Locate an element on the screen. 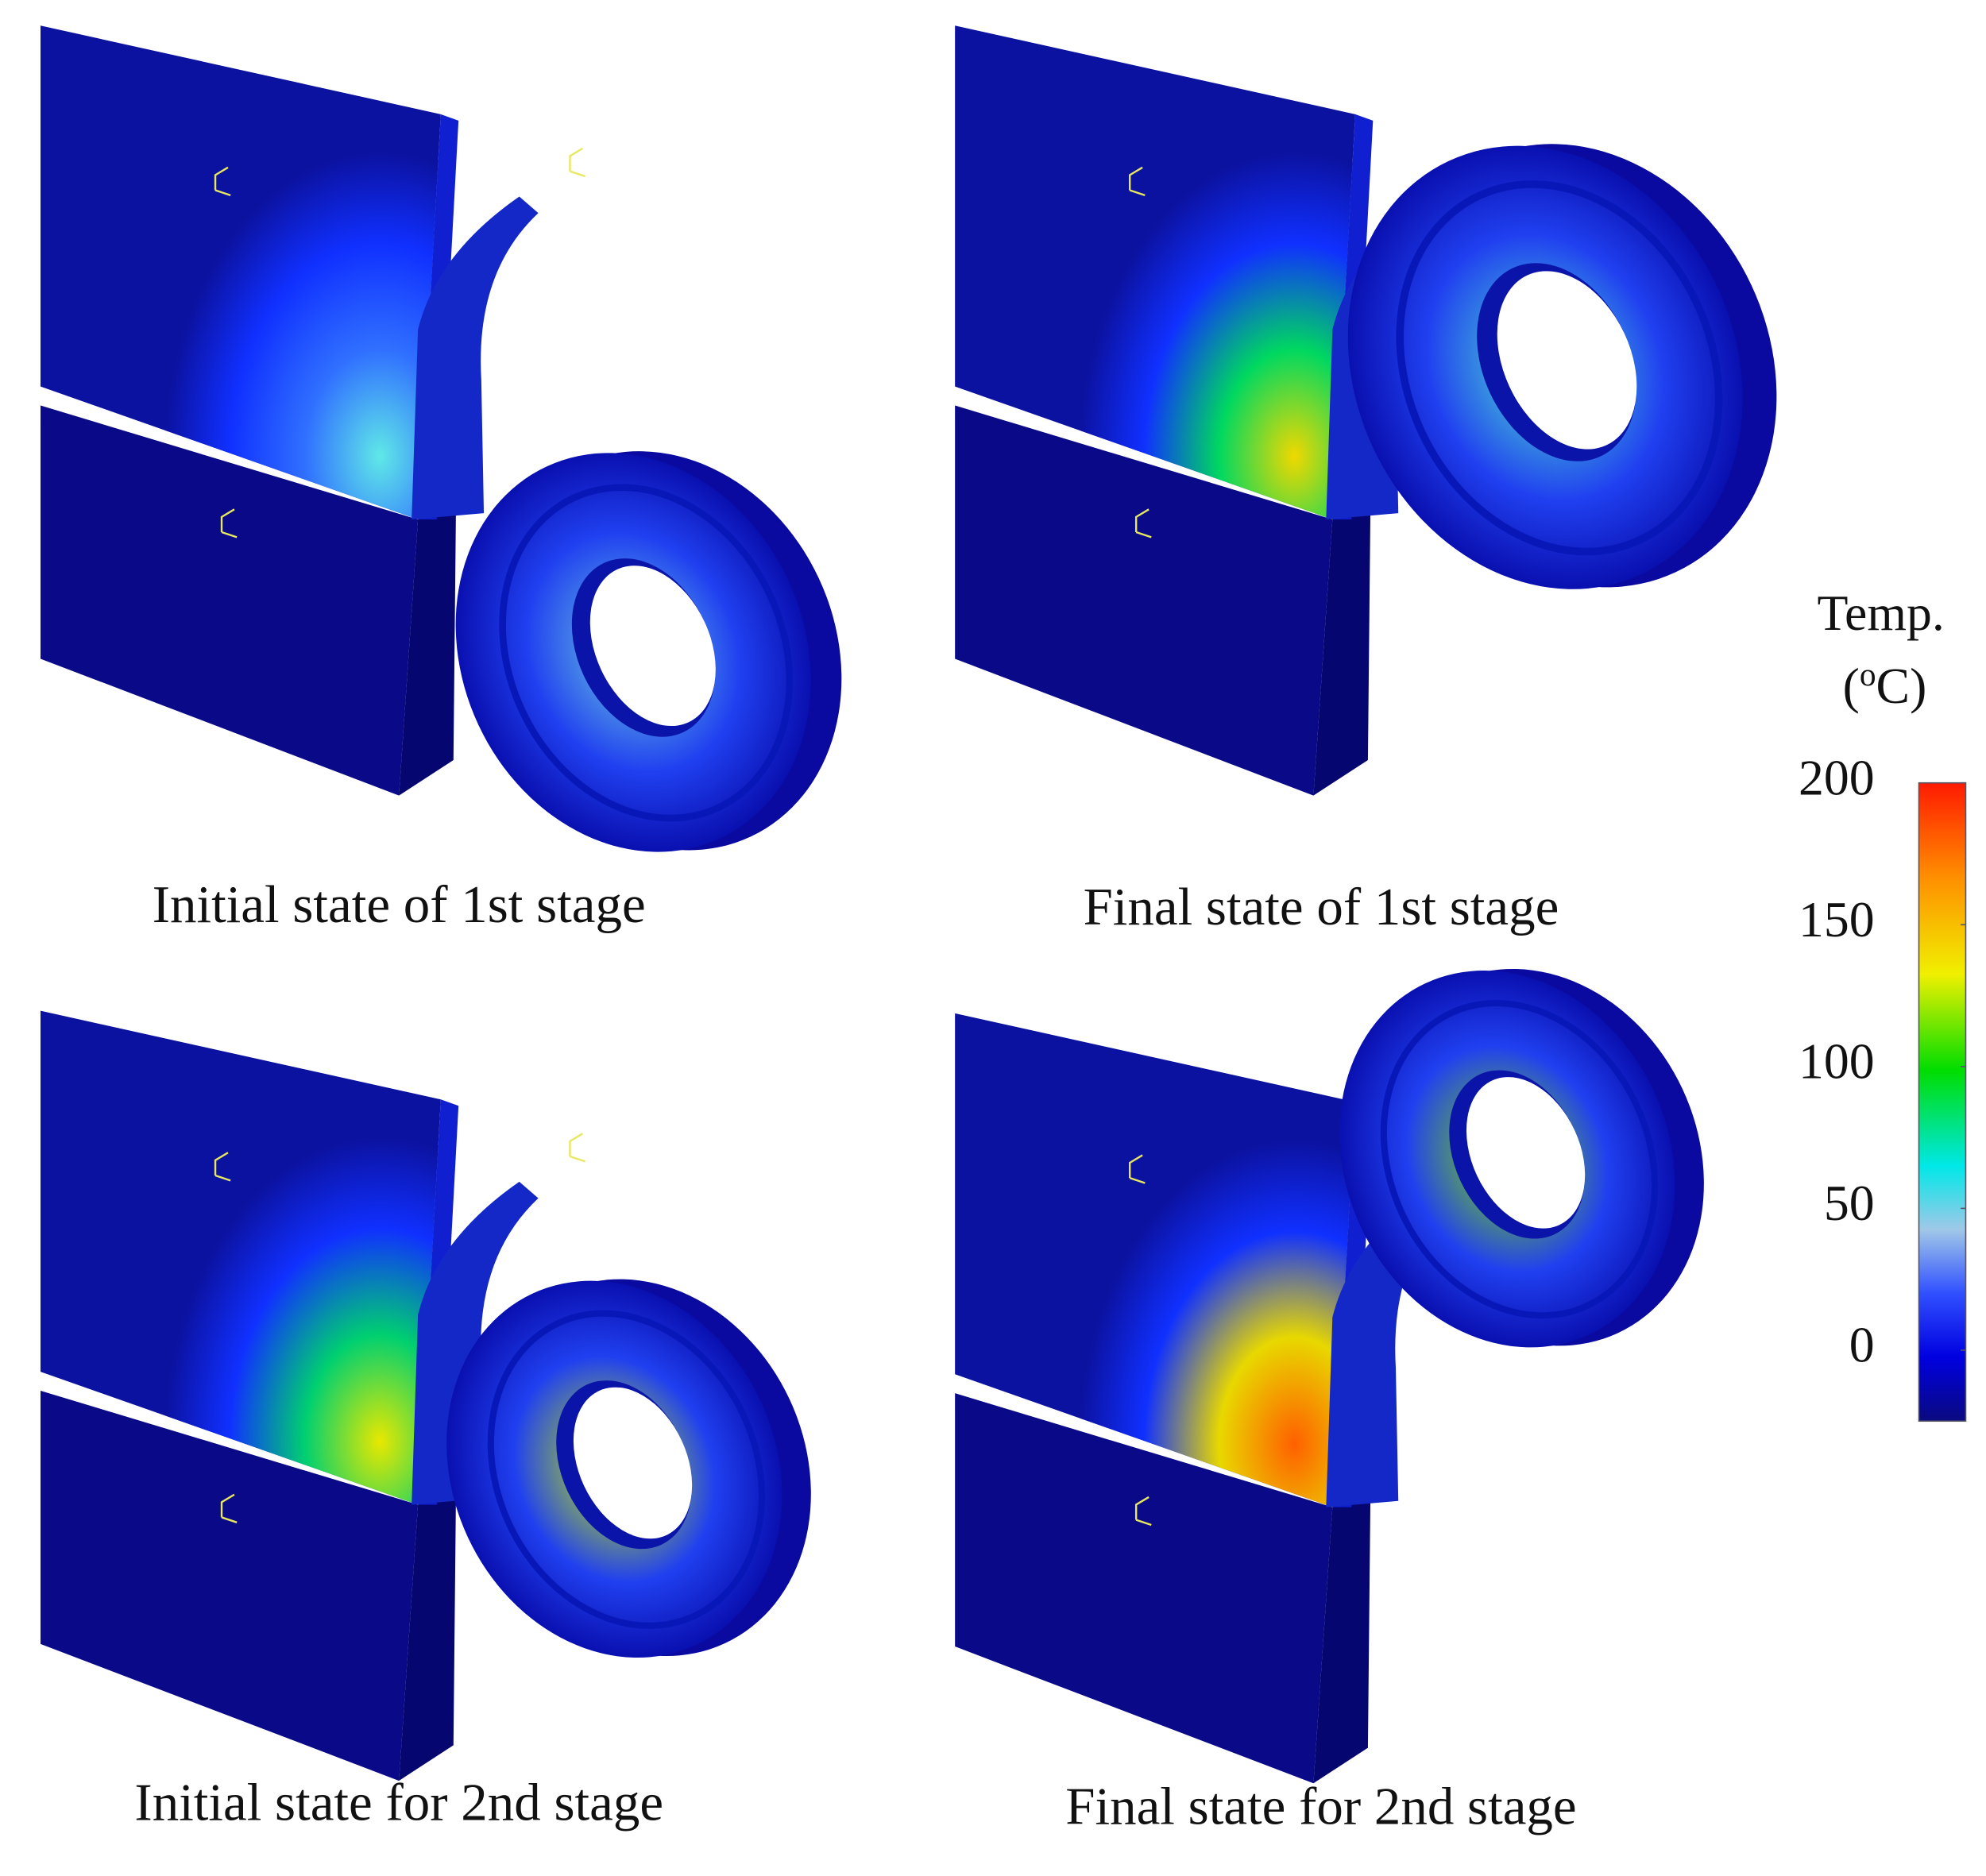  panel-caption: Initial state of 1st stage is located at coordinates (399, 904).